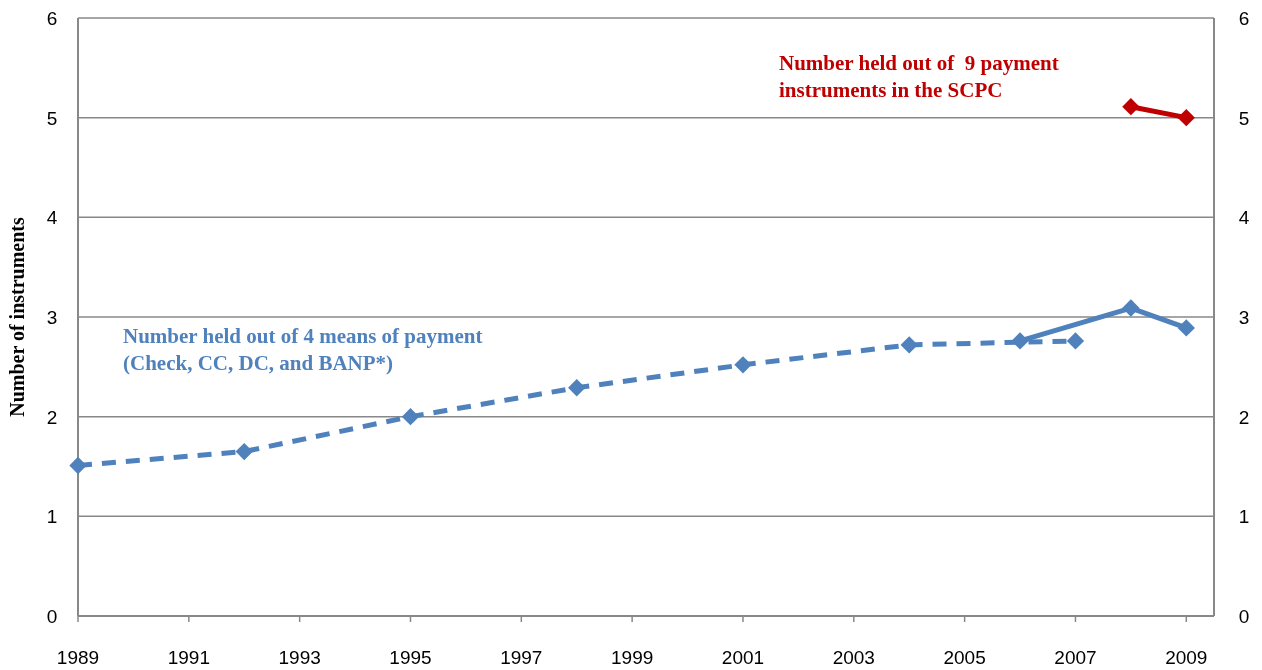 Image resolution: width=1262 pixels, height=670 pixels. I want to click on x-tick-label: 2009, so click(1186, 657).